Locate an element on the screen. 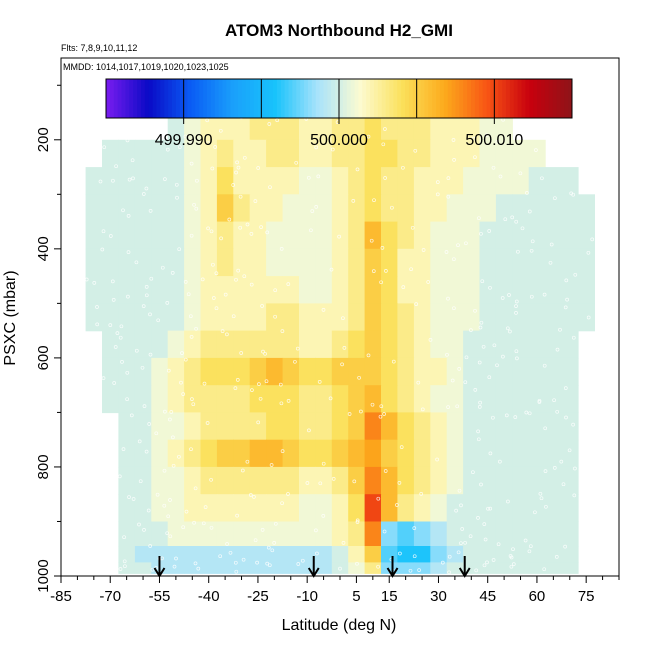 Image resolution: width=650 pixels, height=650 pixels. y-axis-label: PSXC (mbar) is located at coordinates (10, 317).